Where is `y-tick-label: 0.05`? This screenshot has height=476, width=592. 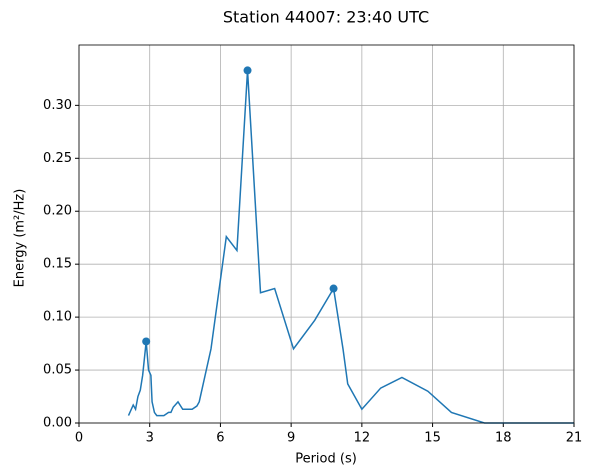
y-tick-label: 0.05 is located at coordinates (57, 370).